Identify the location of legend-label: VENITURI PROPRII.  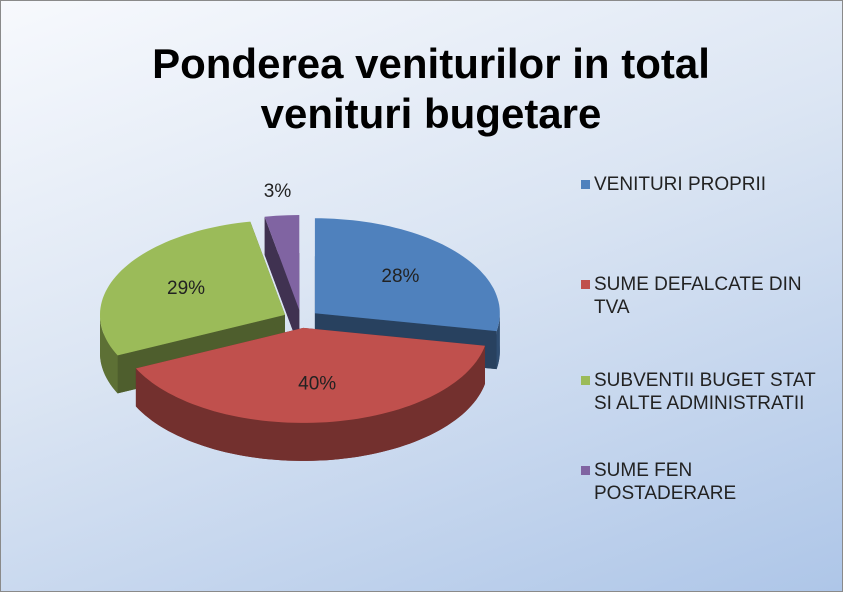
(680, 184).